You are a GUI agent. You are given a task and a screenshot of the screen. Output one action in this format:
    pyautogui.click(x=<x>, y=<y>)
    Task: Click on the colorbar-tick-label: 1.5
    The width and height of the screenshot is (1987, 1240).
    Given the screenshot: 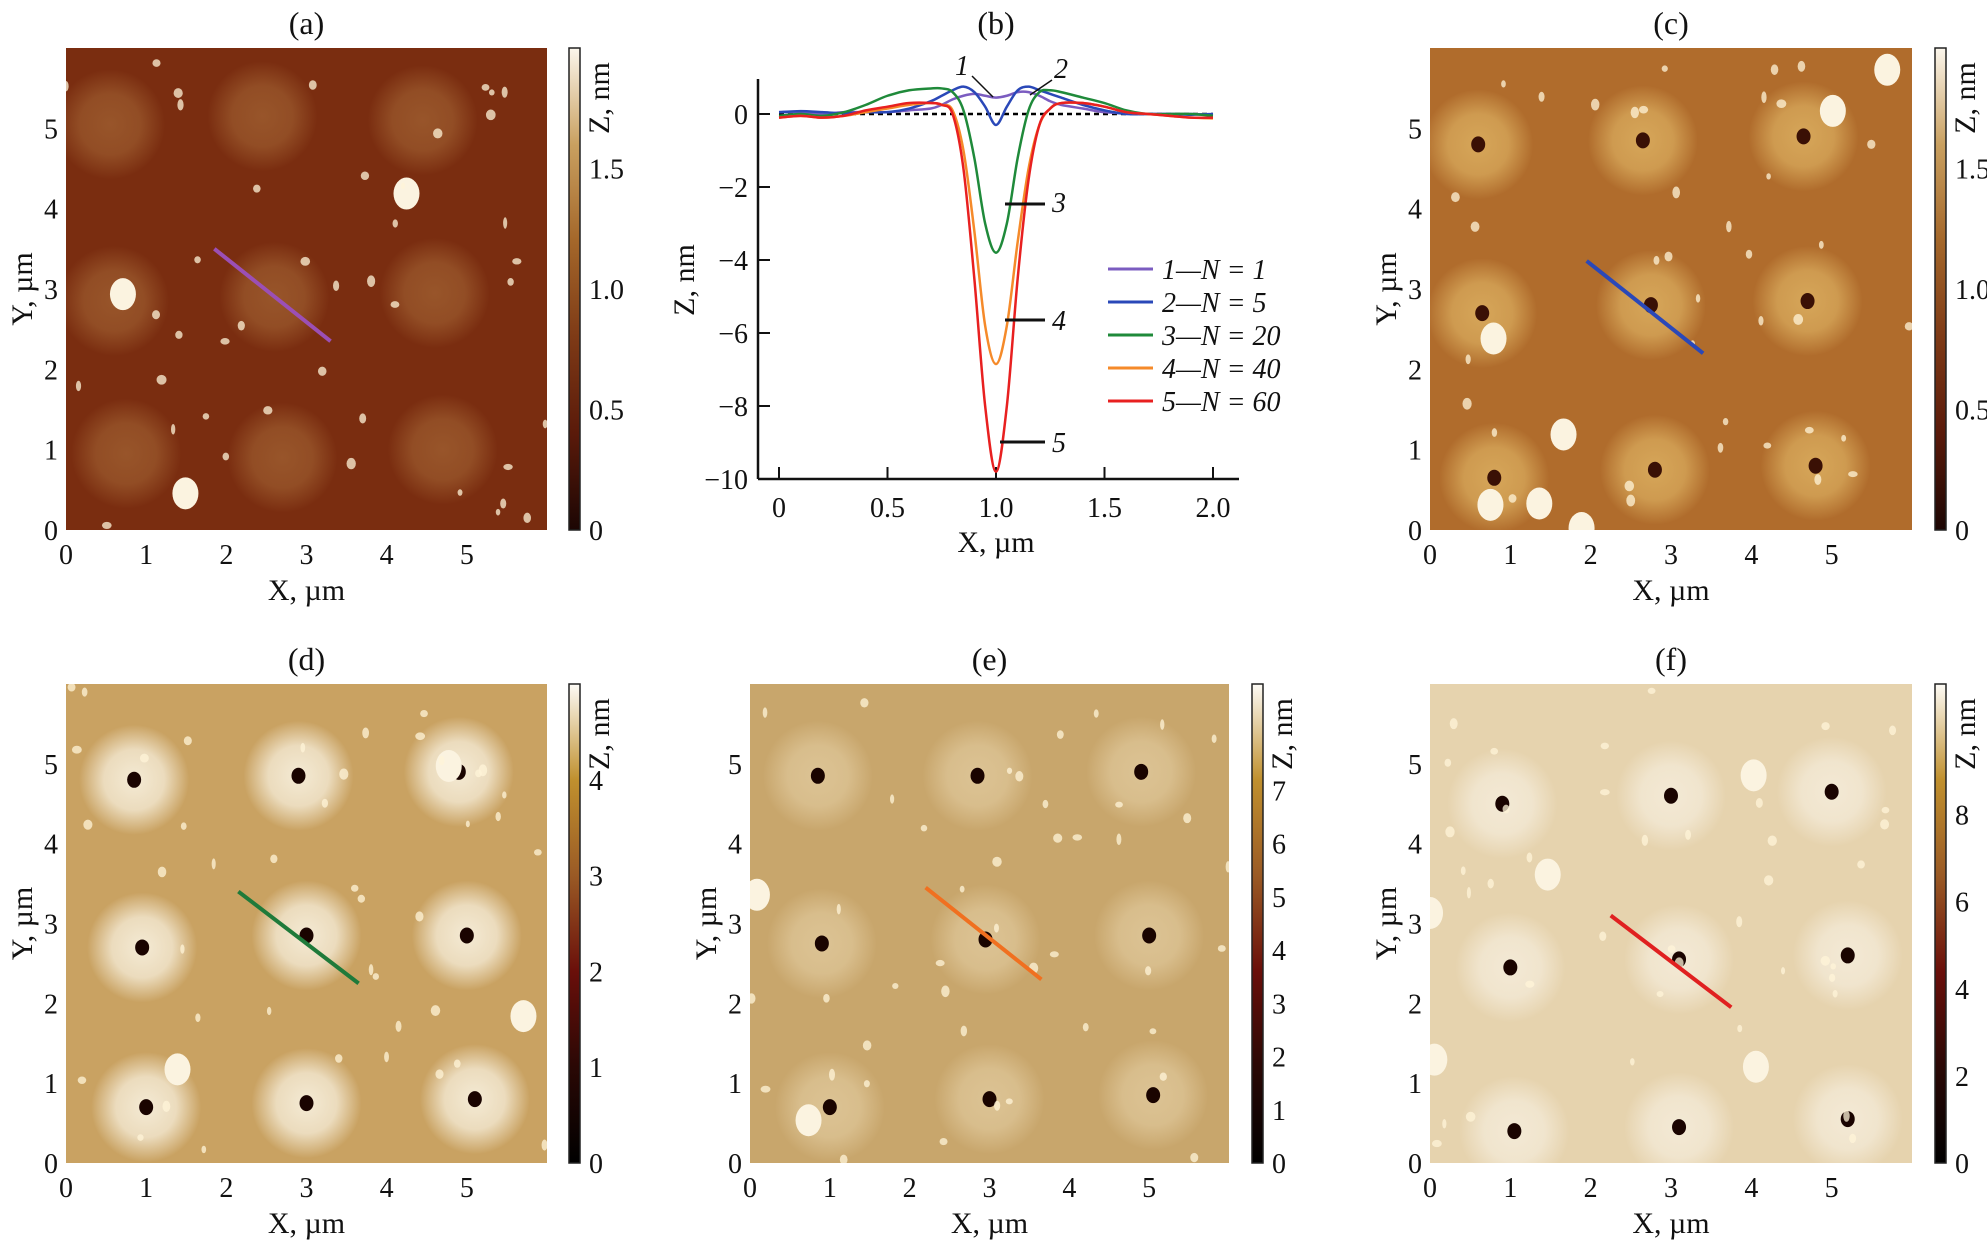 What is the action you would take?
    pyautogui.click(x=1971, y=170)
    